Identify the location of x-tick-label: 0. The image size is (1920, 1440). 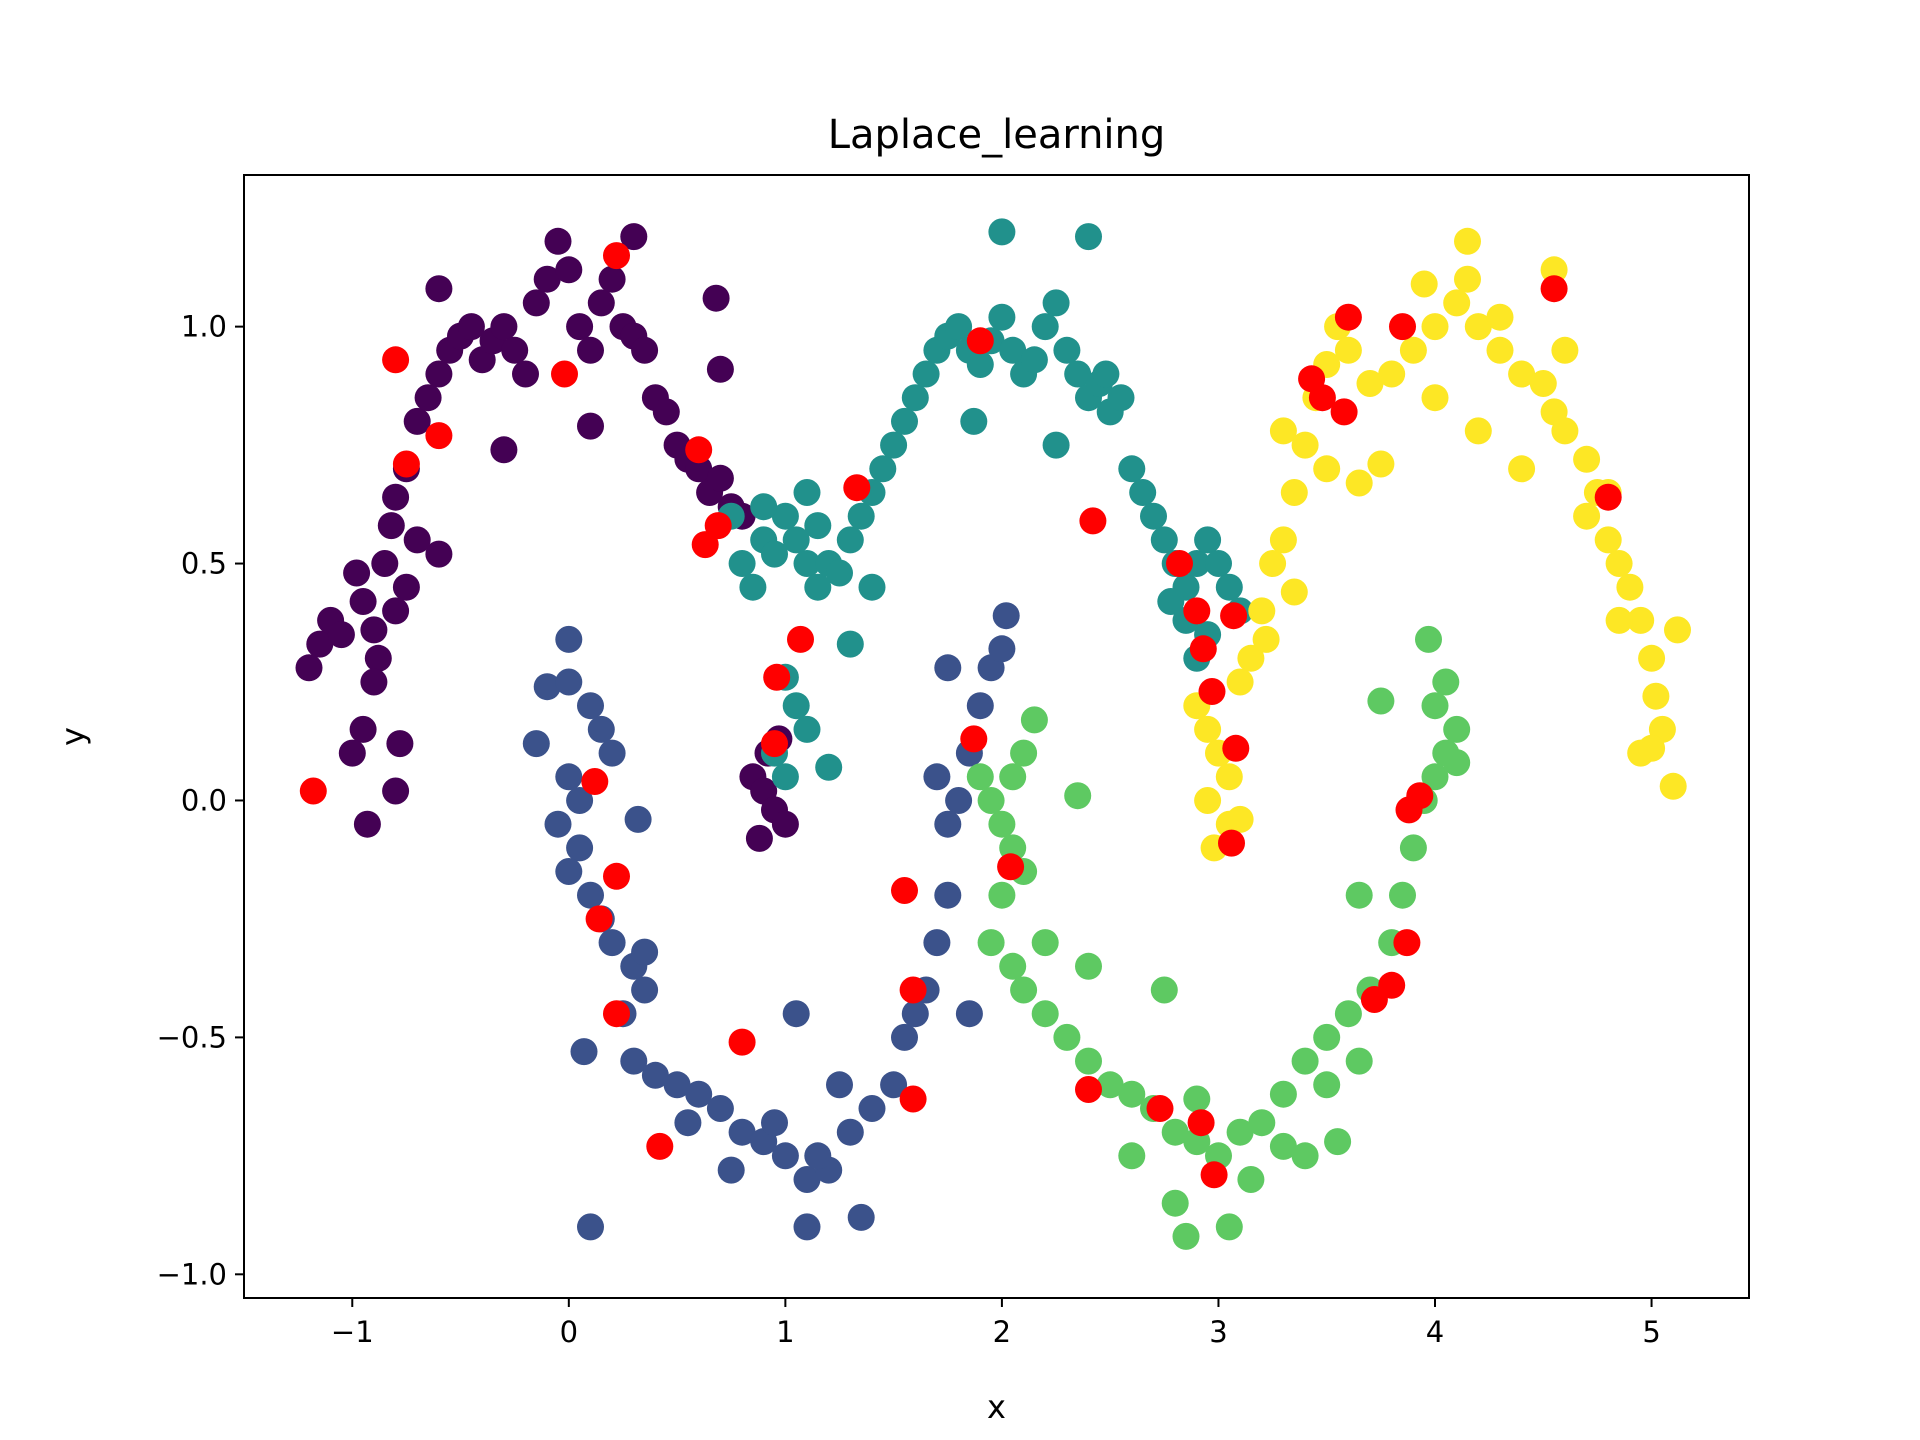
(569, 1332).